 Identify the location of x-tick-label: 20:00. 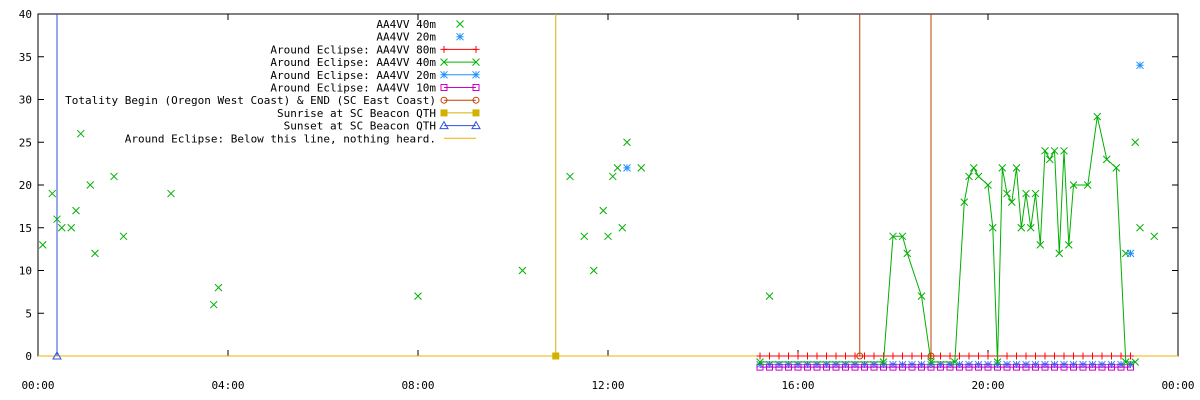
(987, 385).